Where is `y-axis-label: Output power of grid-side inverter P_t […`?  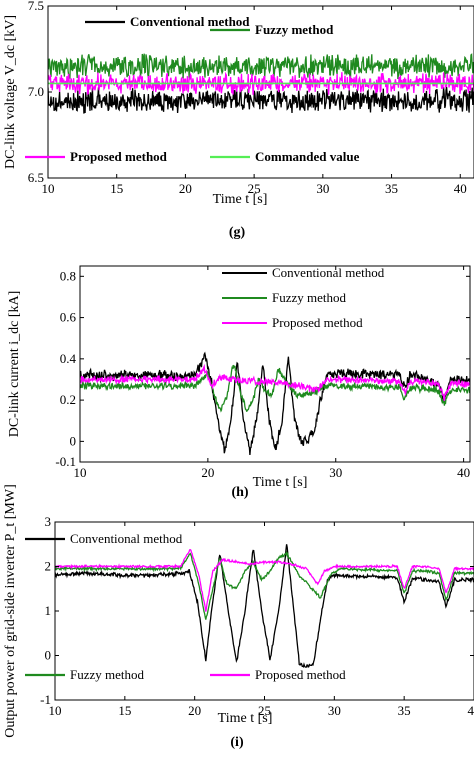 y-axis-label: Output power of grid-side inverter P_t [… is located at coordinates (10, 611).